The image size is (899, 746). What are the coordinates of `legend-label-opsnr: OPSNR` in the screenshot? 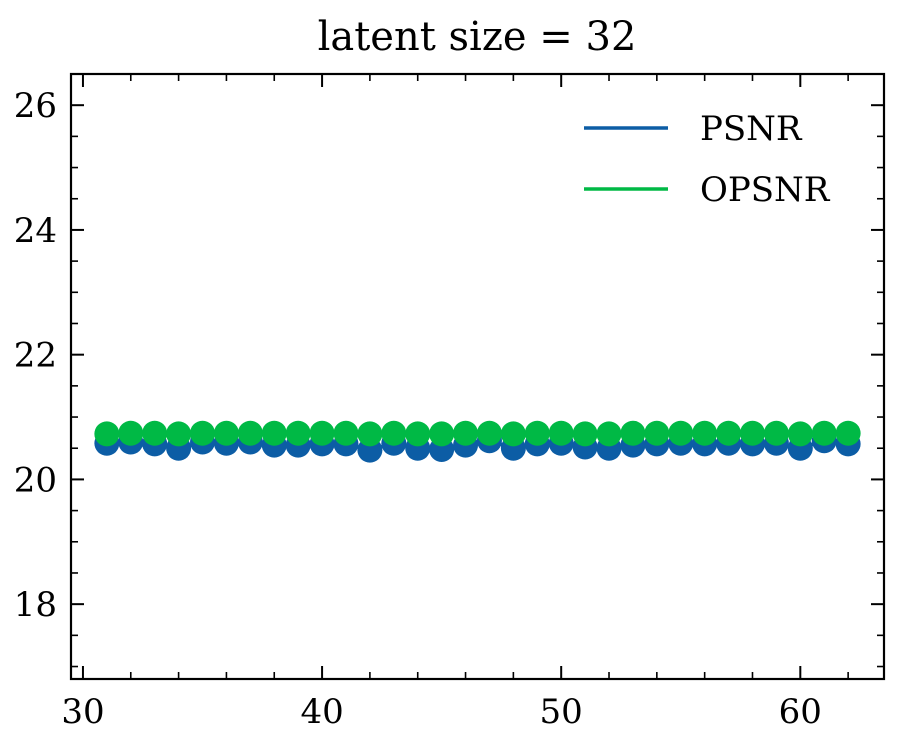 It's located at (765, 190).